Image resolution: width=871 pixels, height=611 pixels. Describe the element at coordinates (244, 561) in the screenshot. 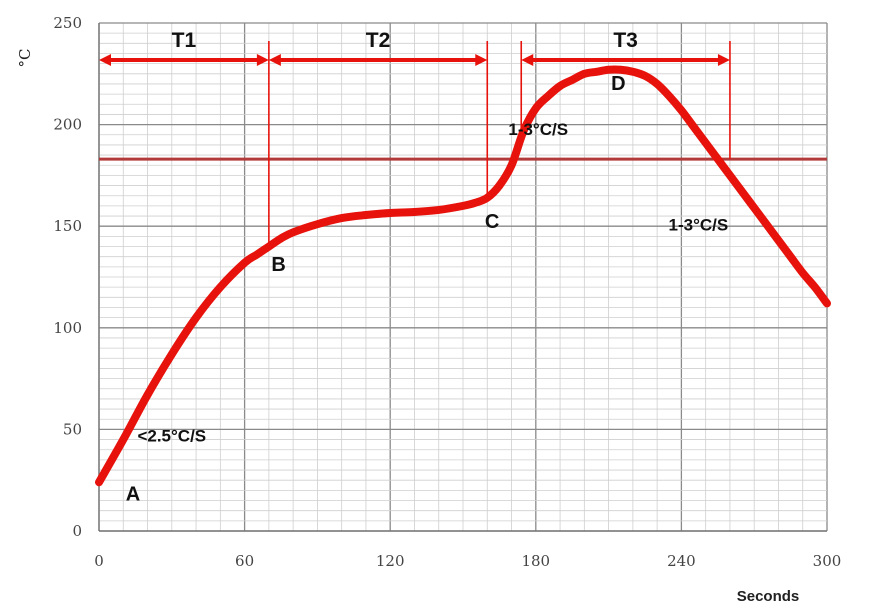

I see `x-tick-label: 60` at that location.